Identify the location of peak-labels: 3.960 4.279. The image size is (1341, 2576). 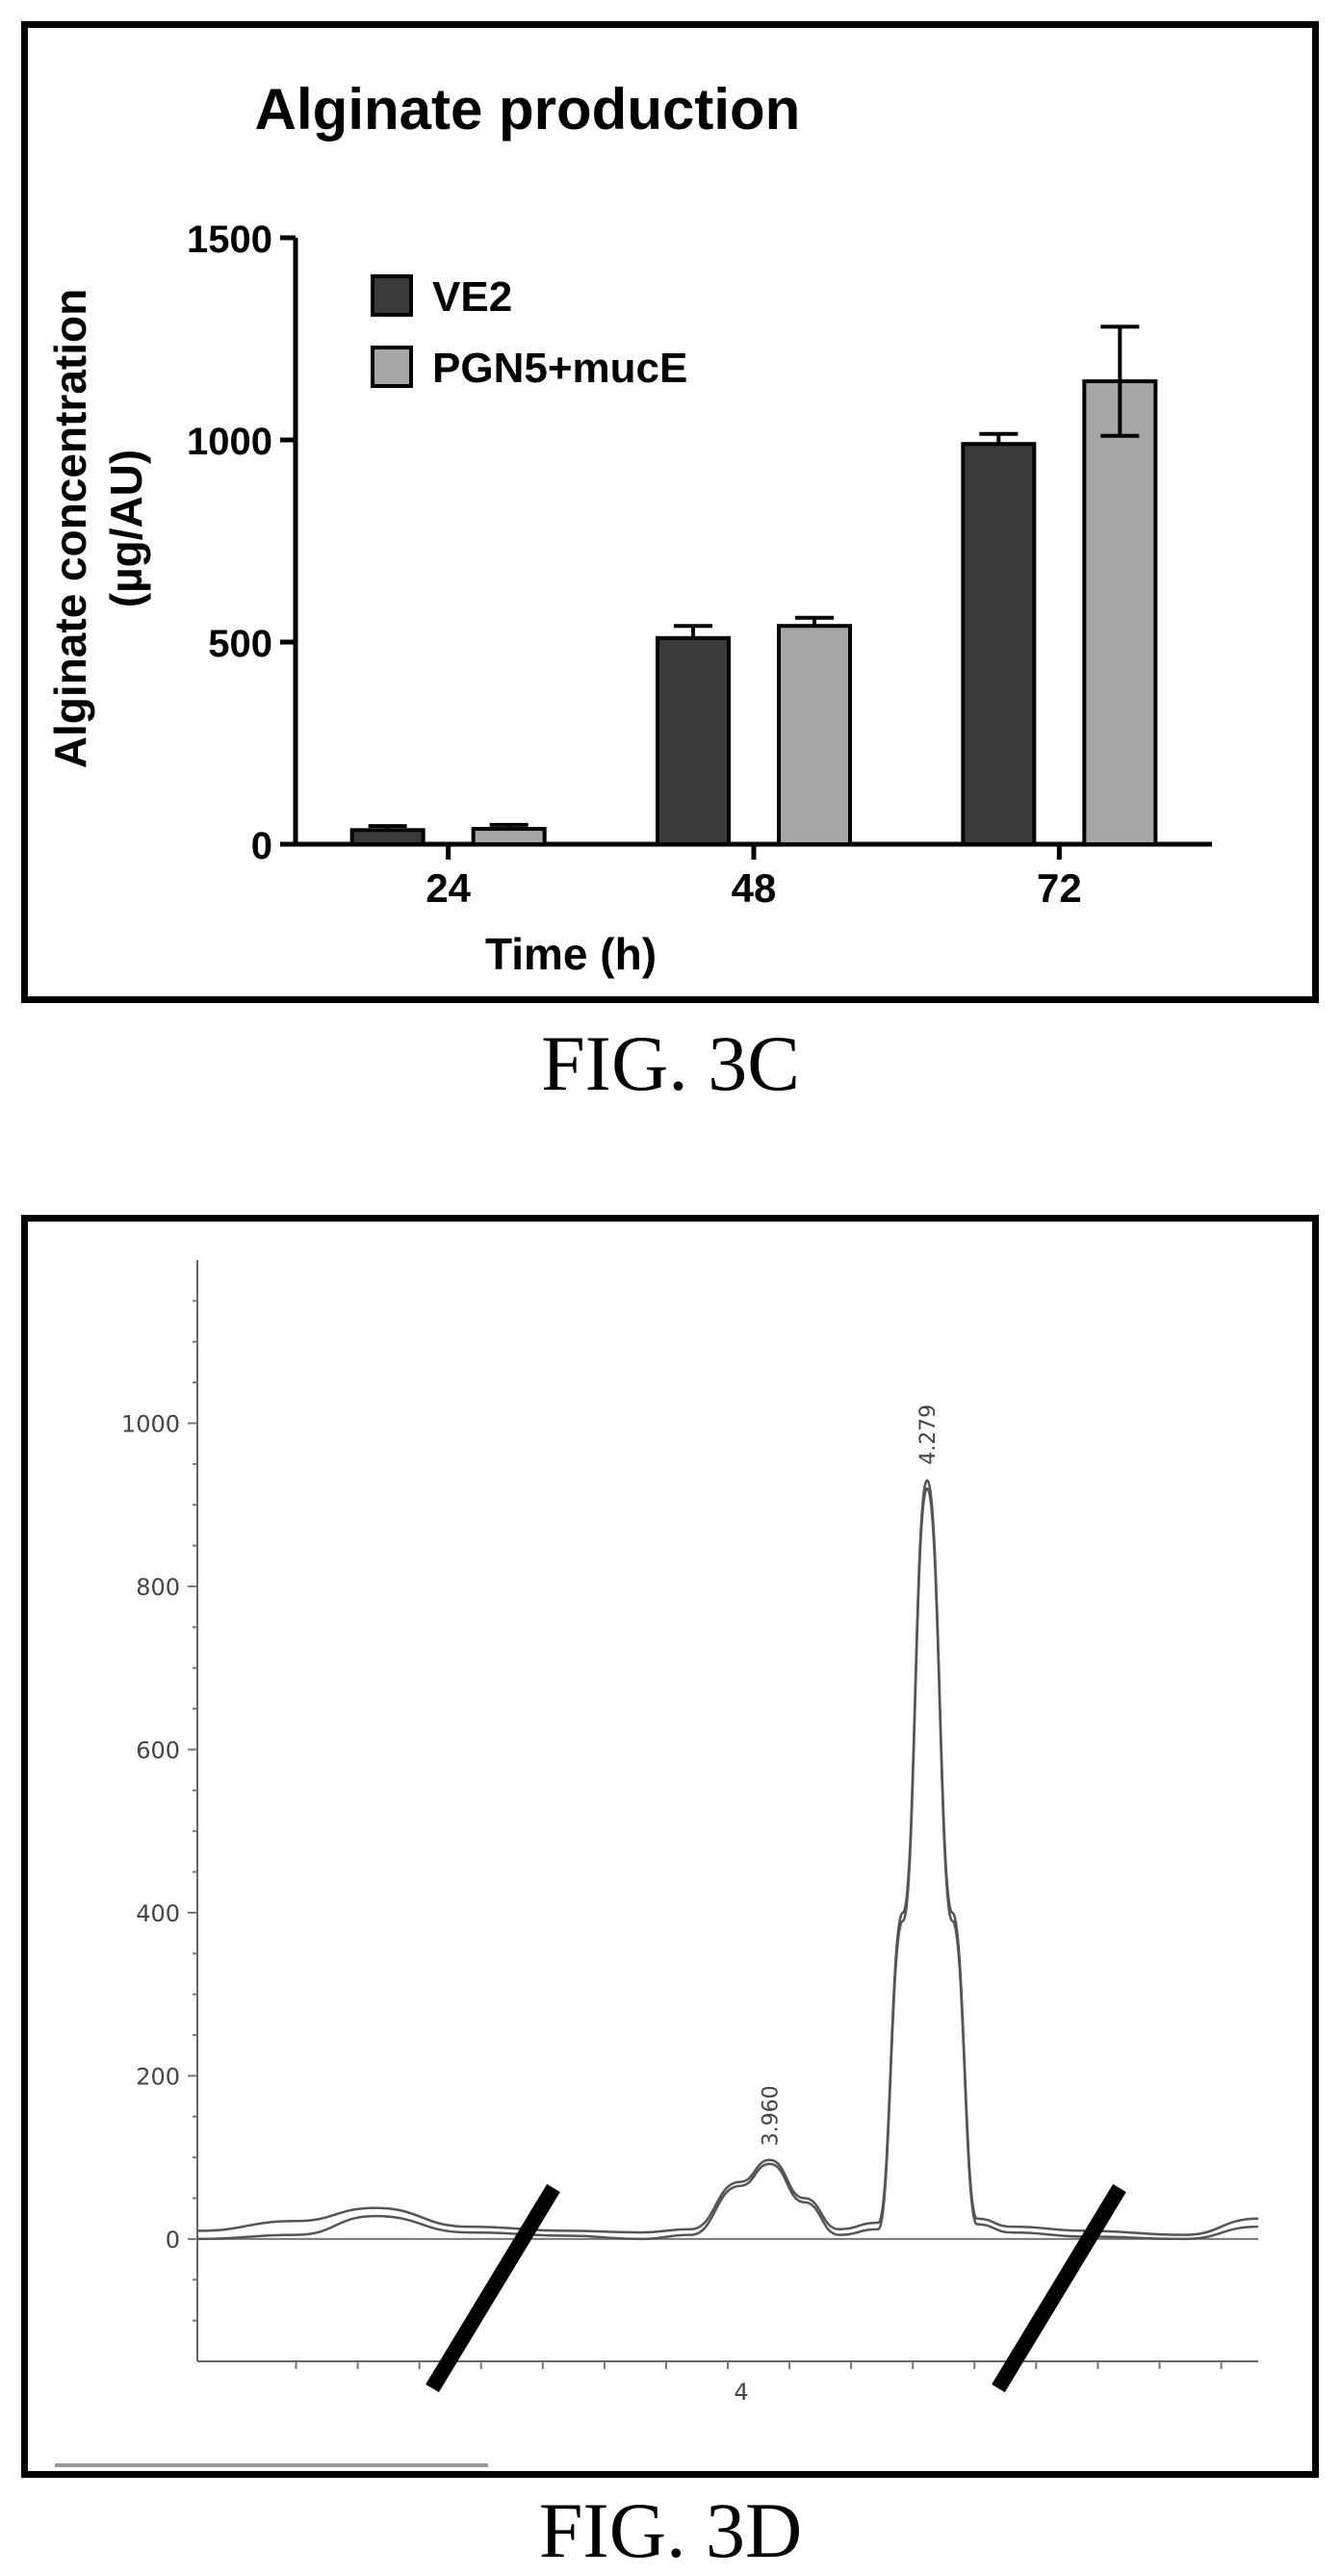
(850, 1776).